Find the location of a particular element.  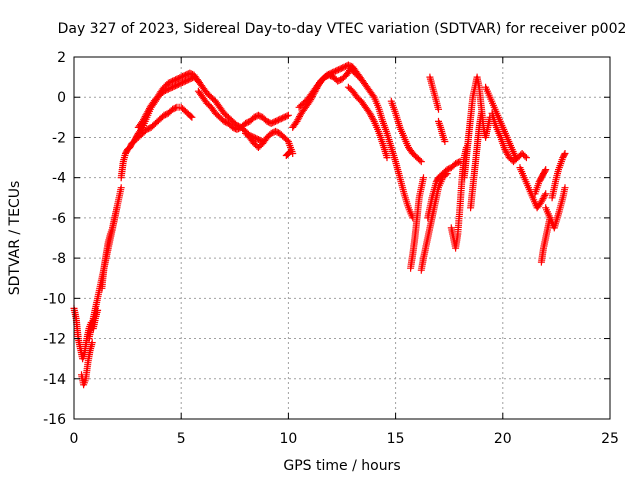

x-tick-label: 10 is located at coordinates (288, 439).